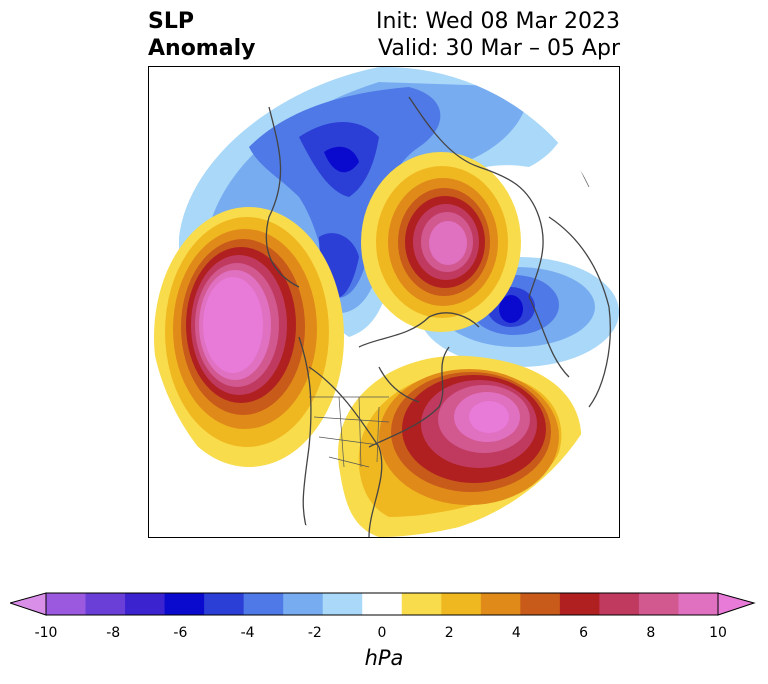 The height and width of the screenshot is (684, 768). What do you see at coordinates (497, 21) in the screenshot?
I see `init-date: Init: Wed 08 Mar 2023` at bounding box center [497, 21].